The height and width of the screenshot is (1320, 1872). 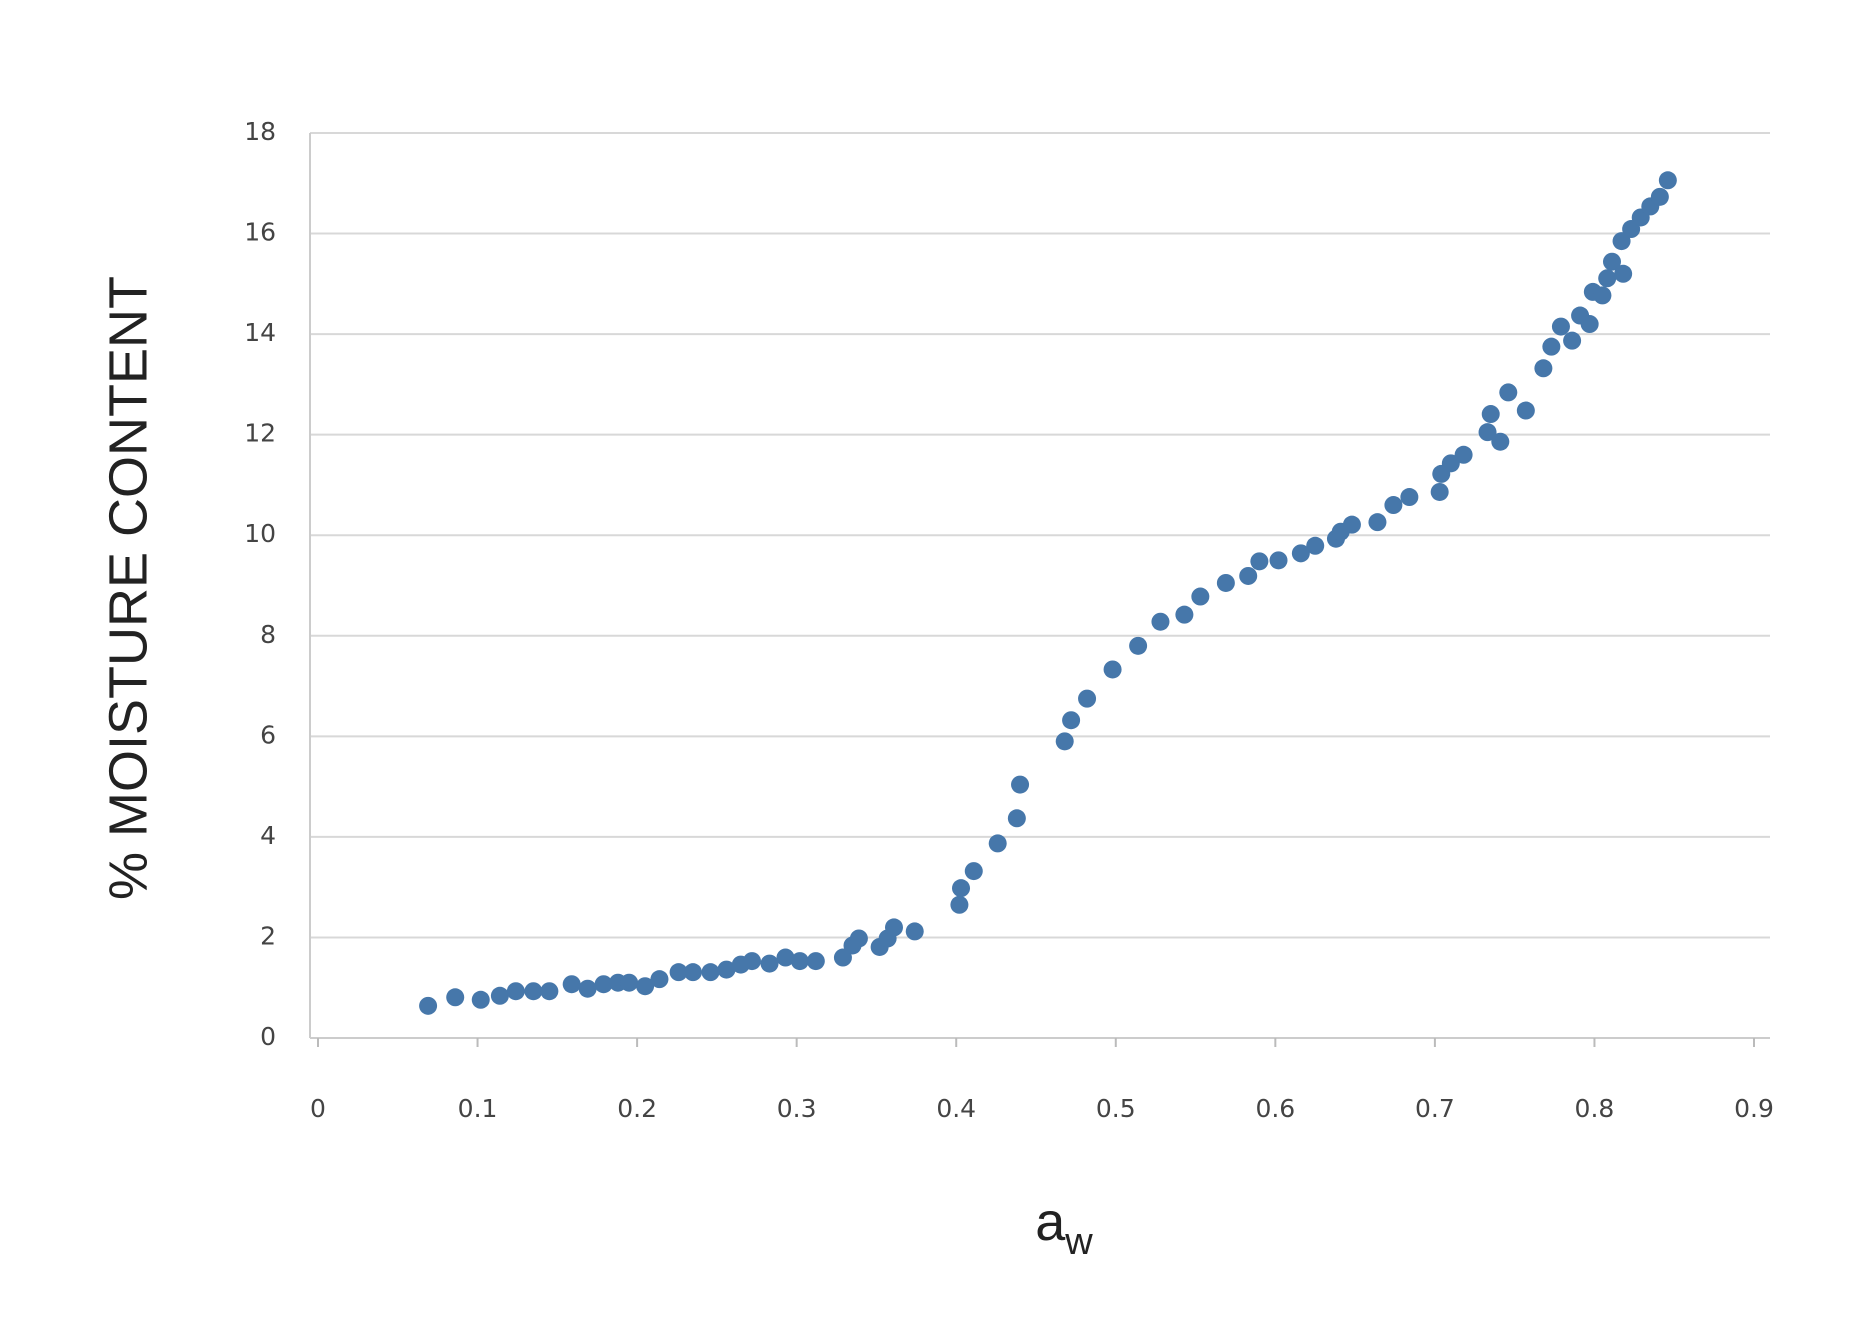 What do you see at coordinates (268, 1036) in the screenshot?
I see `y-tick-label: 0` at bounding box center [268, 1036].